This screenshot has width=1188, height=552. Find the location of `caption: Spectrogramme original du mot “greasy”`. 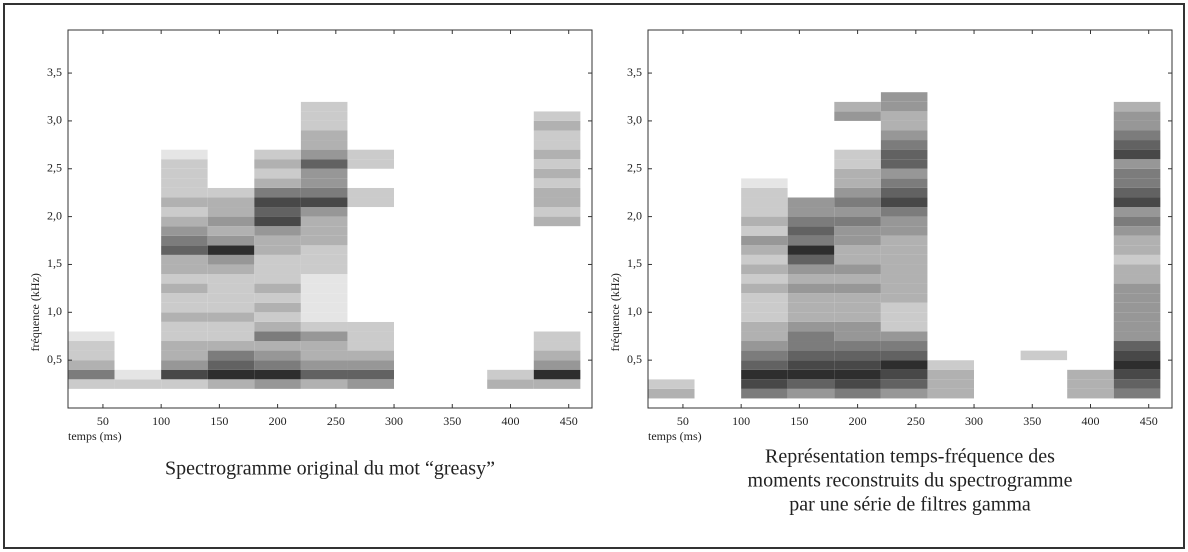

caption: Spectrogramme original du mot “greasy” is located at coordinates (330, 469).